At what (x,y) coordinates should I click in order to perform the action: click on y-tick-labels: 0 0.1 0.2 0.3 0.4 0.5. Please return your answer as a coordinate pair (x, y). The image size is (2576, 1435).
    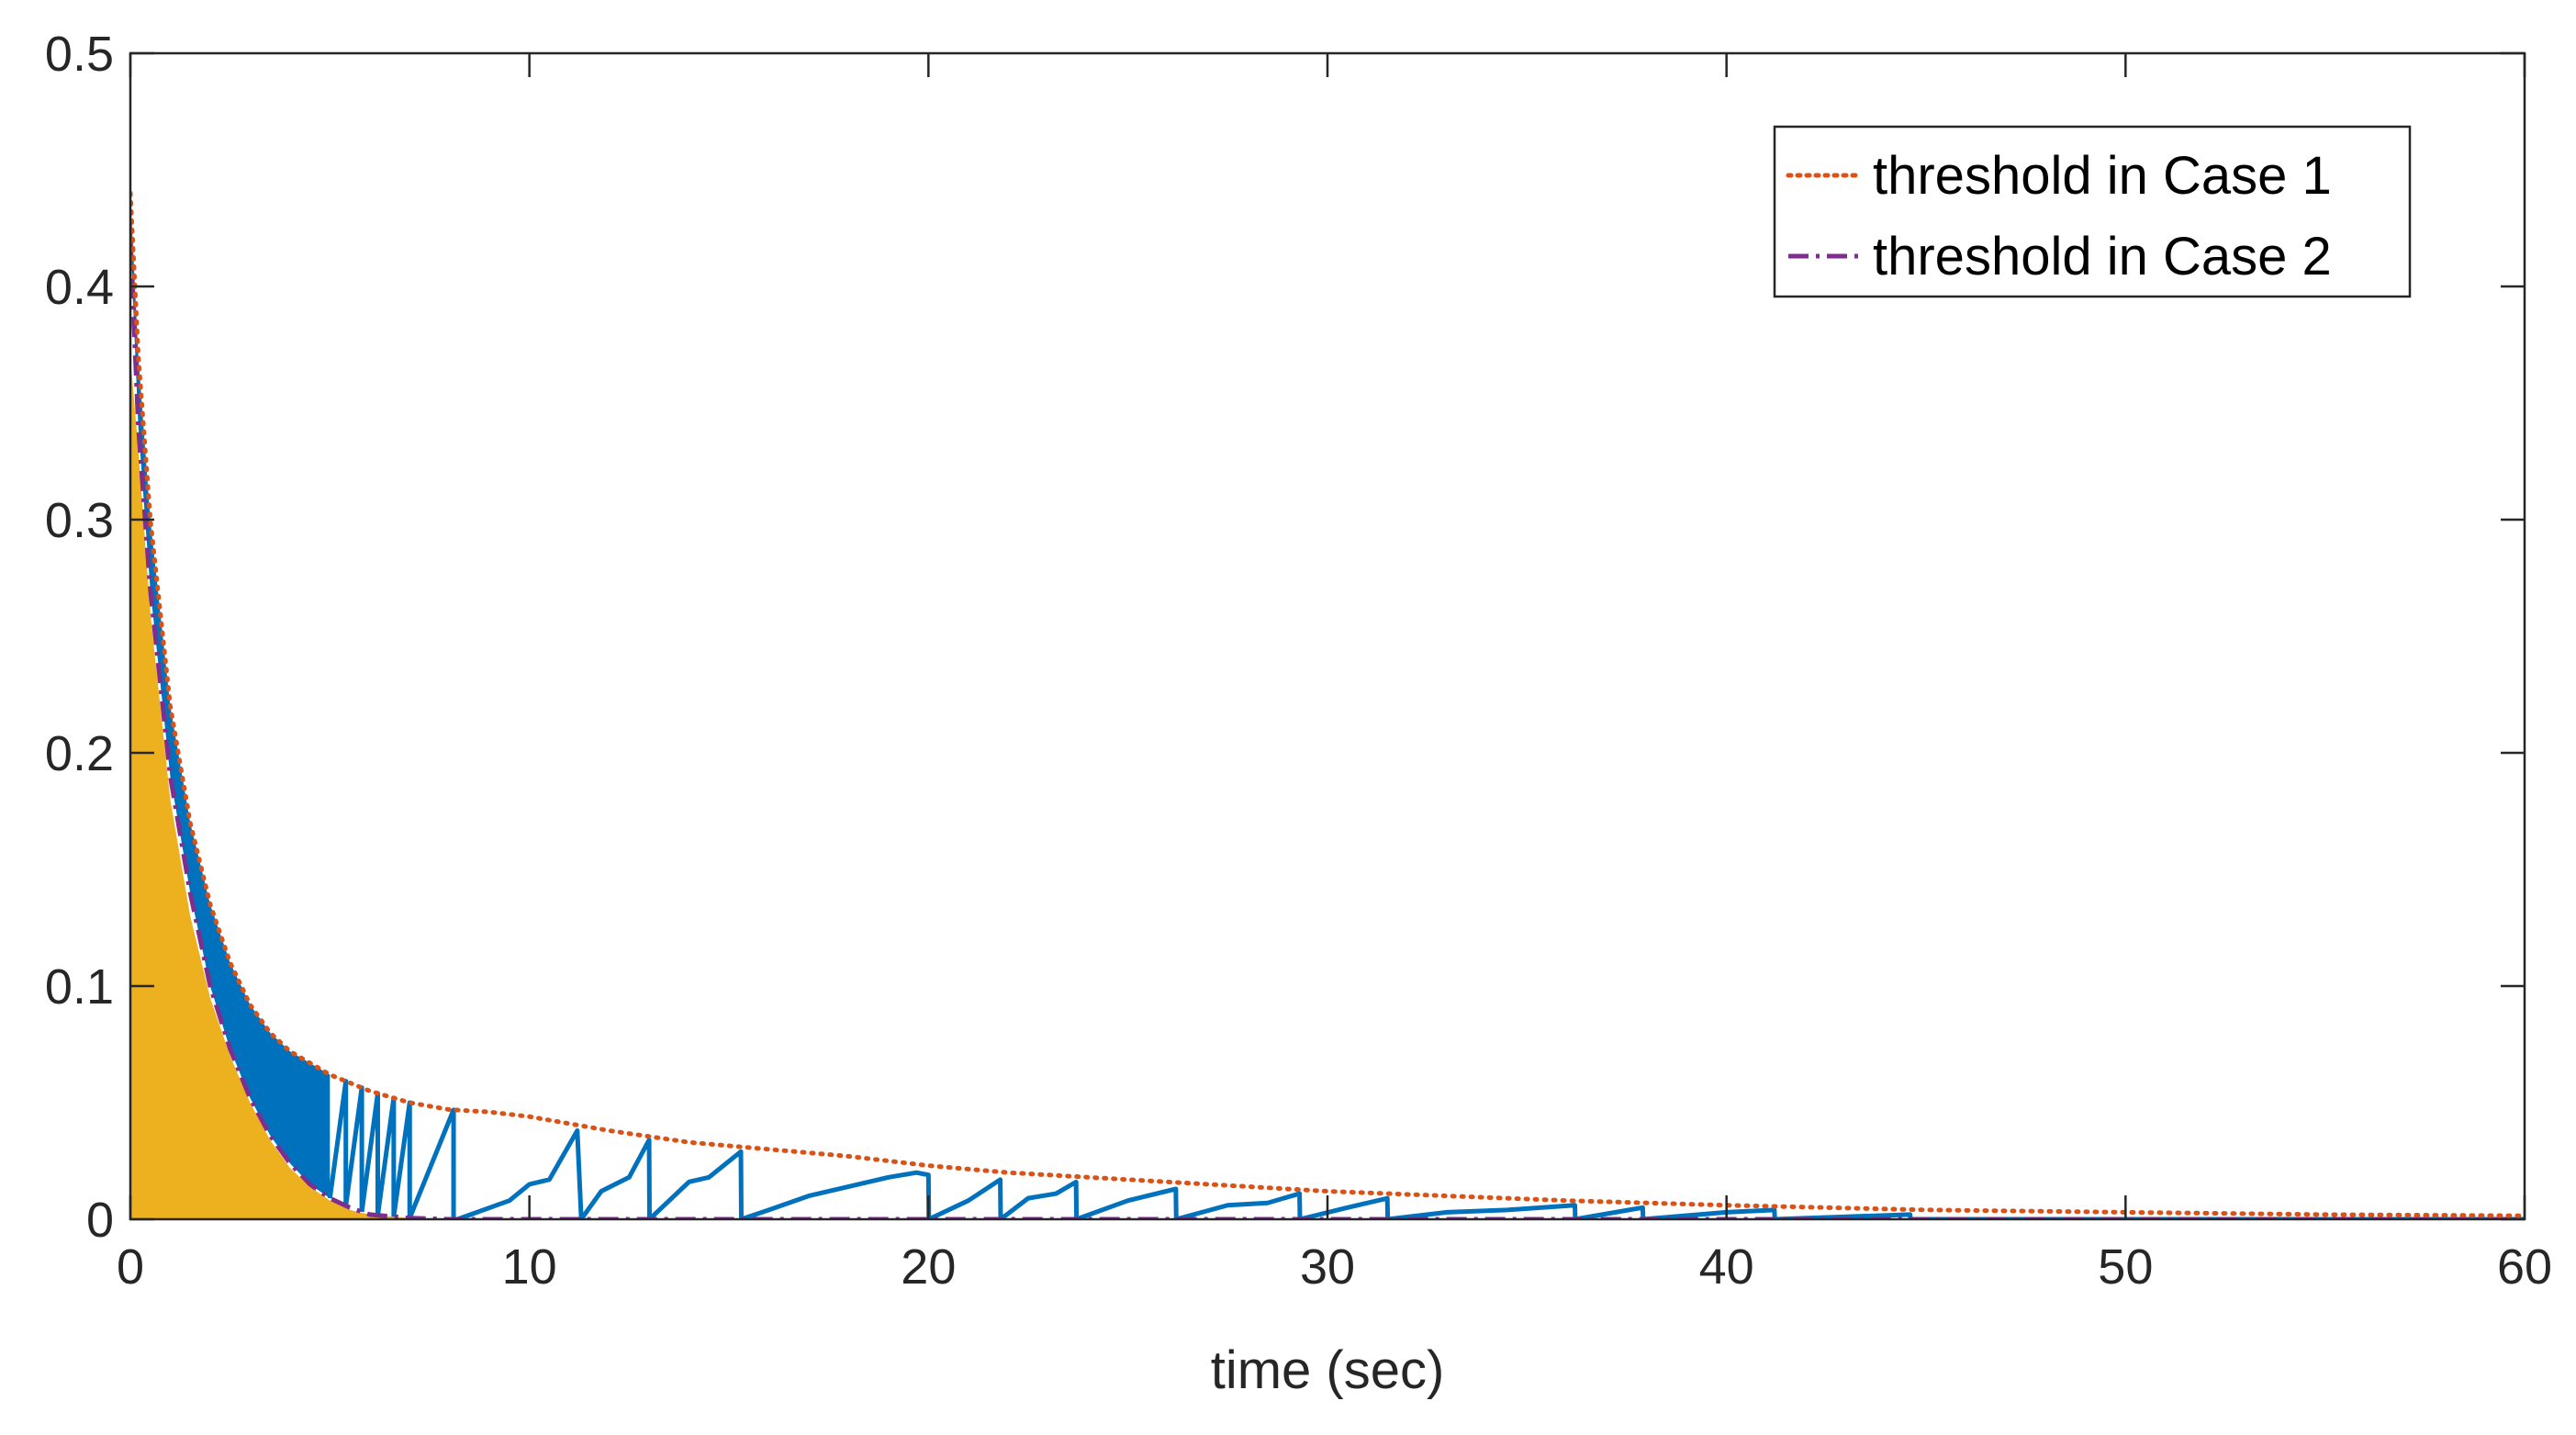
    Looking at the image, I should click on (79, 637).